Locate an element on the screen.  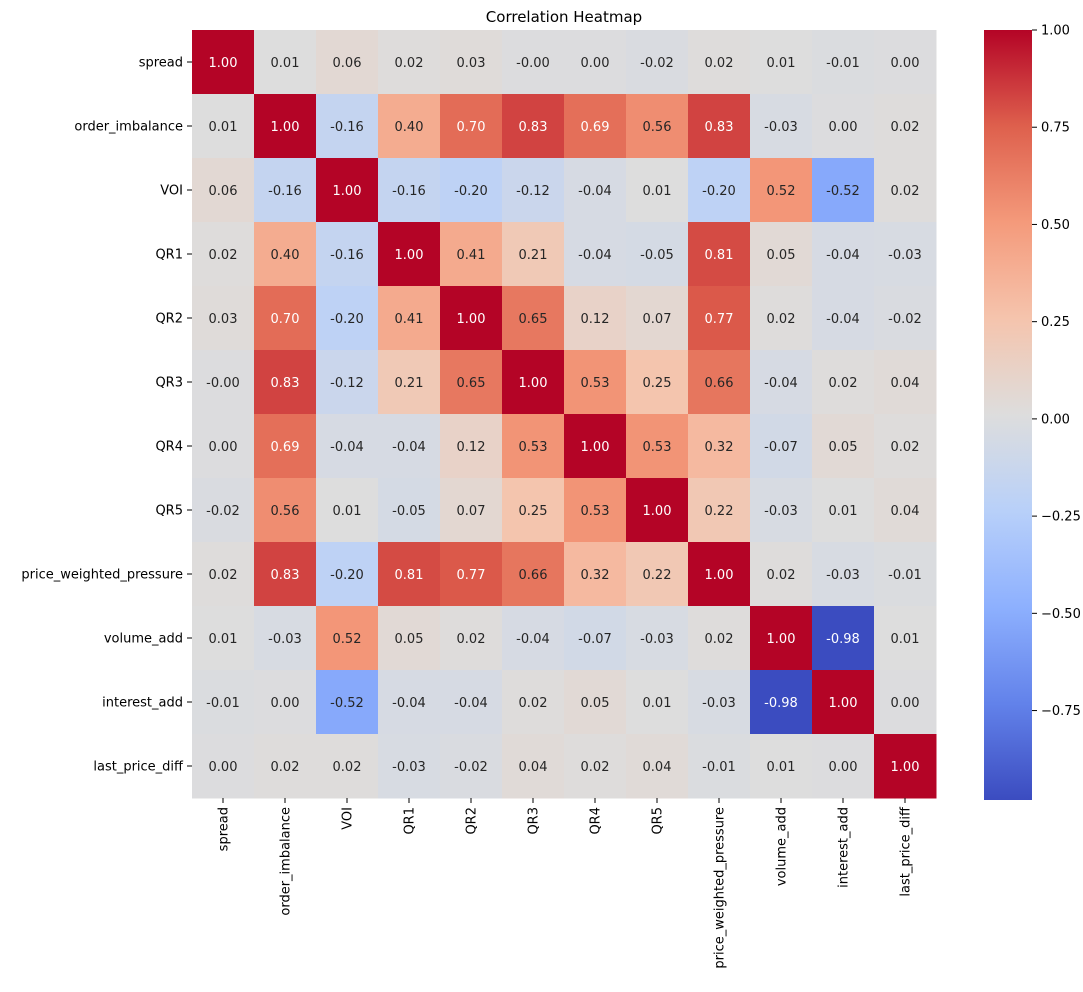
cell-value-label: -0.20 is located at coordinates (347, 575).